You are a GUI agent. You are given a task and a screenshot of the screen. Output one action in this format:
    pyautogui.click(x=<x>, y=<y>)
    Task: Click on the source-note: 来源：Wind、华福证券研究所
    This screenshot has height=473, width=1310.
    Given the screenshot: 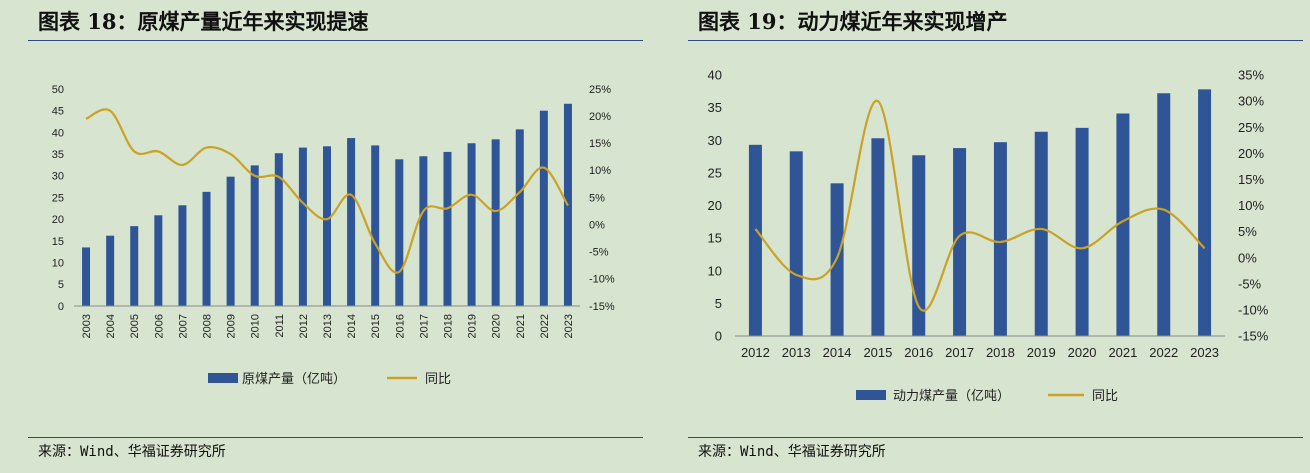 What is the action you would take?
    pyautogui.click(x=132, y=452)
    